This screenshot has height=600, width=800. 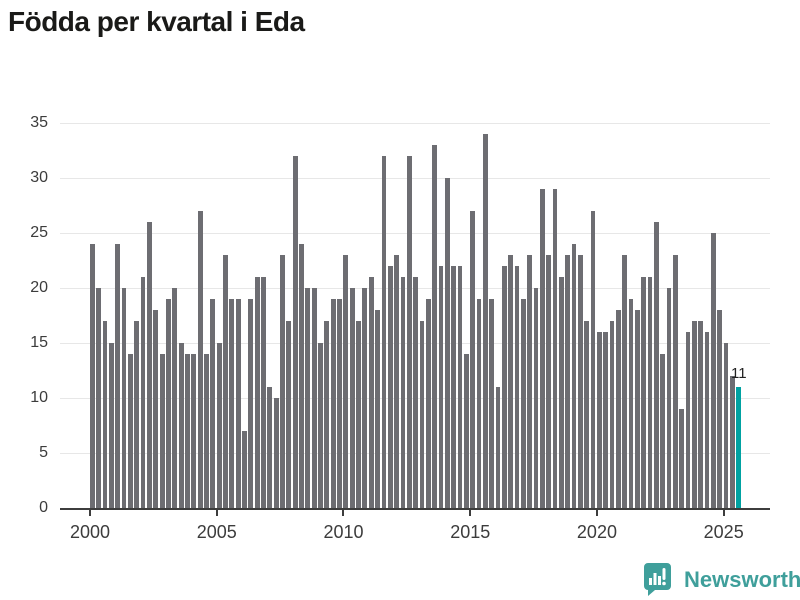 What do you see at coordinates (43, 507) in the screenshot?
I see `y-axis-tick-label: 0` at bounding box center [43, 507].